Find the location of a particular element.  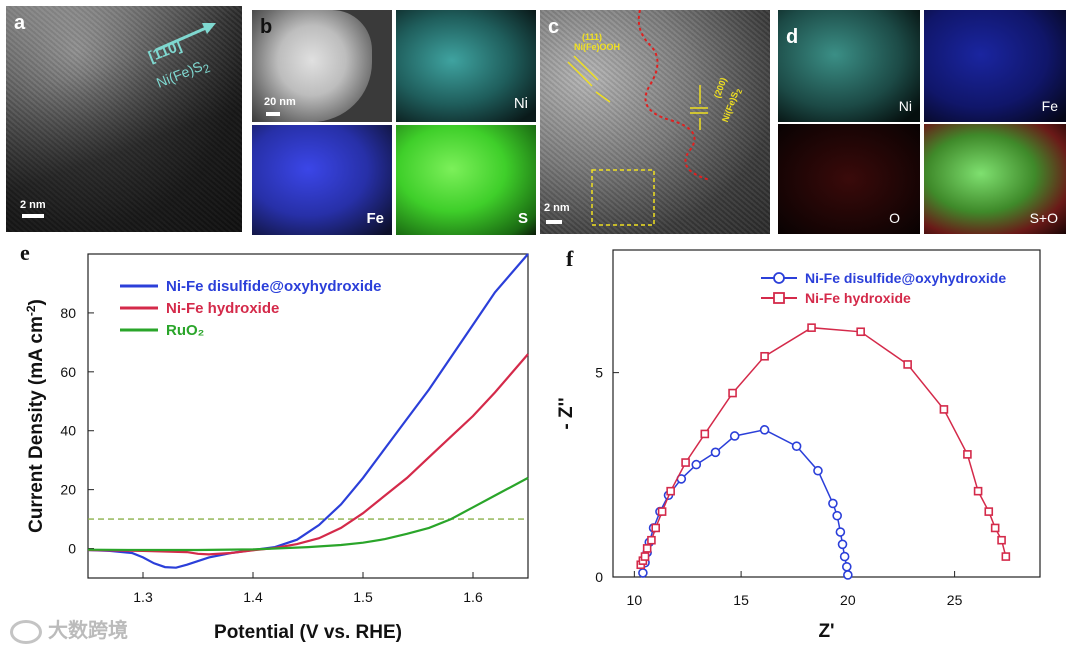

panel-d-letter: d is located at coordinates (792, 37).